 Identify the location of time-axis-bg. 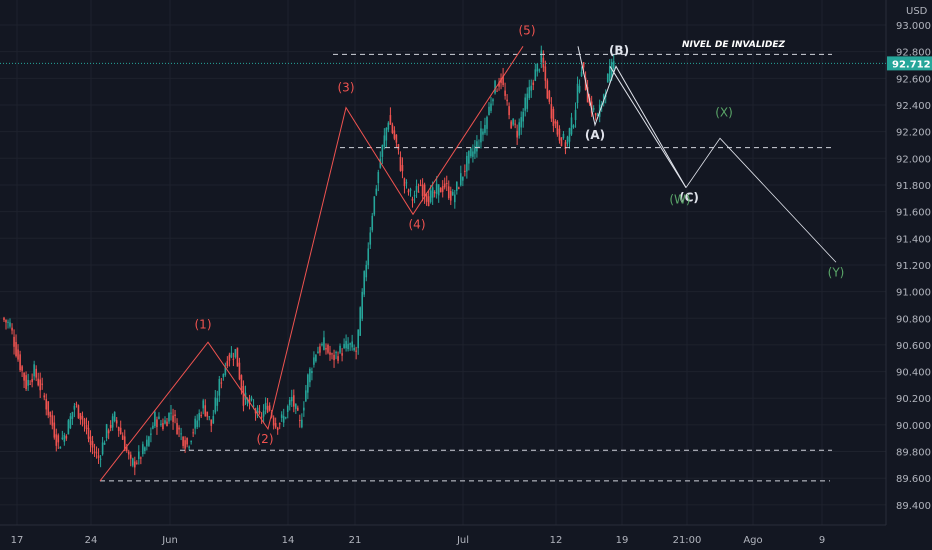
(466, 537).